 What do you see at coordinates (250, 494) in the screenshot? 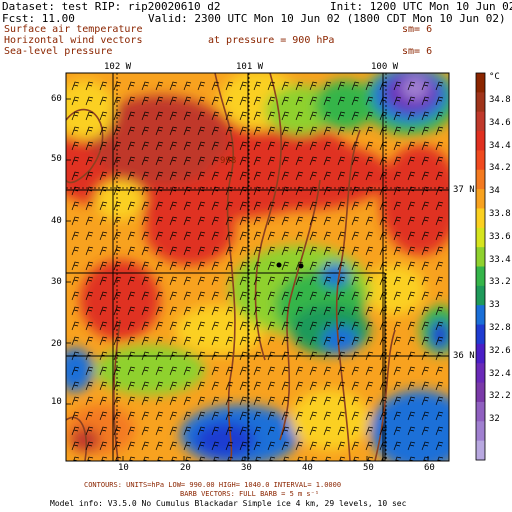
I see `barb-info: BARB VECTORS: FULL BARB = 5 m s⁻¹` at bounding box center [250, 494].